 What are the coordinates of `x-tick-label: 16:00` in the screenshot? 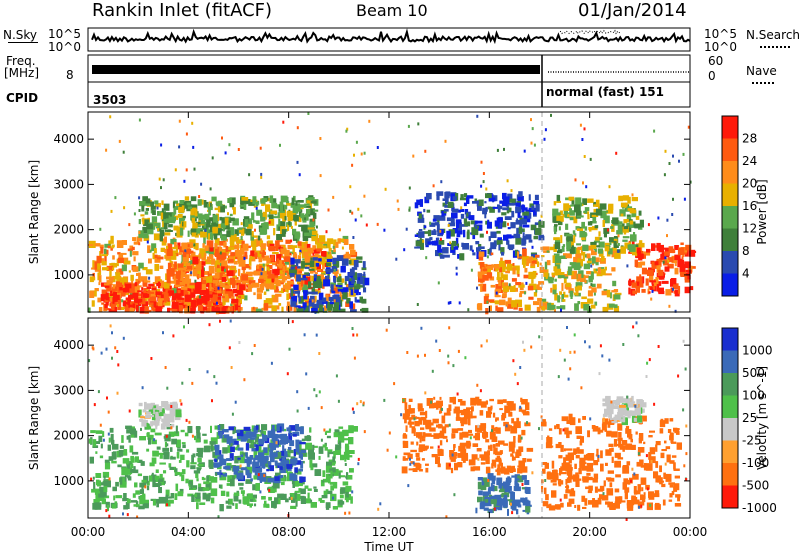 It's located at (489, 532).